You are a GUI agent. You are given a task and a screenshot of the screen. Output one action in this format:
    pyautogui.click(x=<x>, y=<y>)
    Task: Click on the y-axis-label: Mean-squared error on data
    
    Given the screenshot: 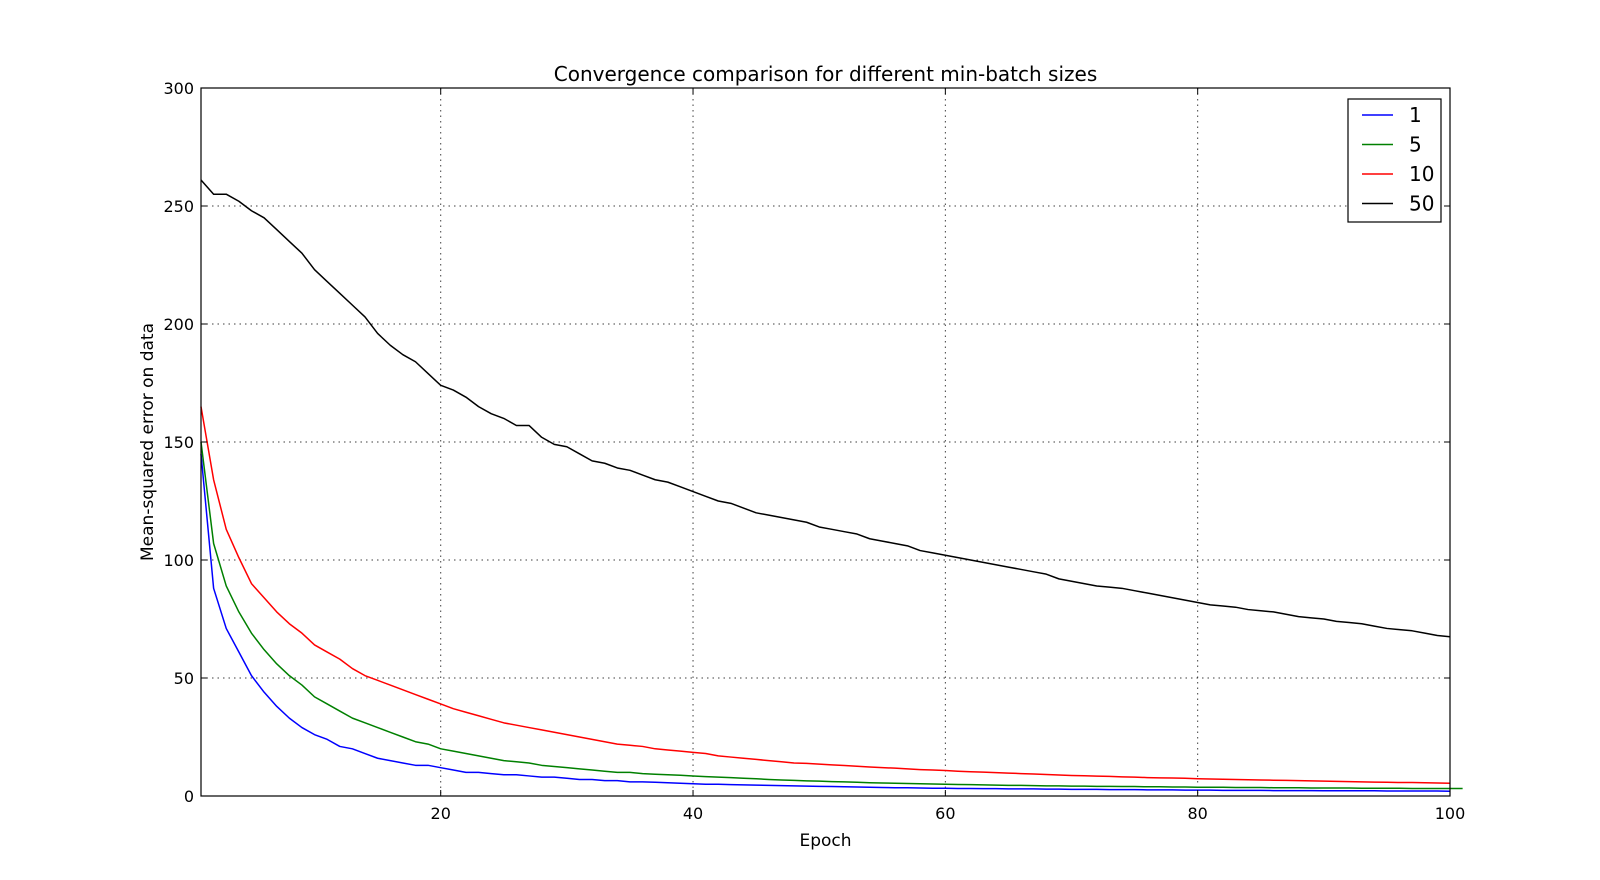 What is the action you would take?
    pyautogui.click(x=148, y=442)
    